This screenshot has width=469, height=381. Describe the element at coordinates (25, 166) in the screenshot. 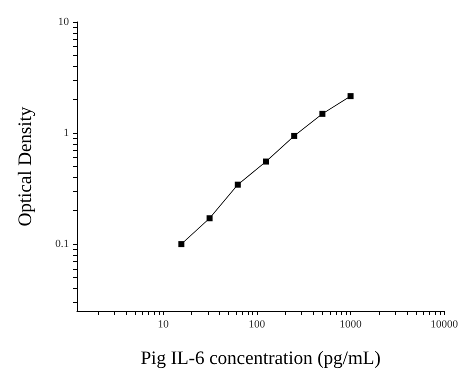

I see `y-axis-title: Optical Density` at that location.